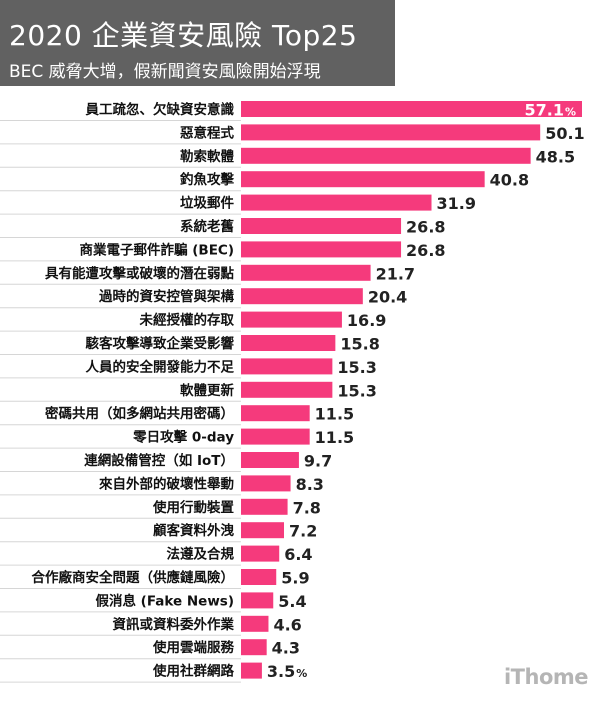  Describe the element at coordinates (544, 110) in the screenshot. I see `value-label: 57.1` at that location.